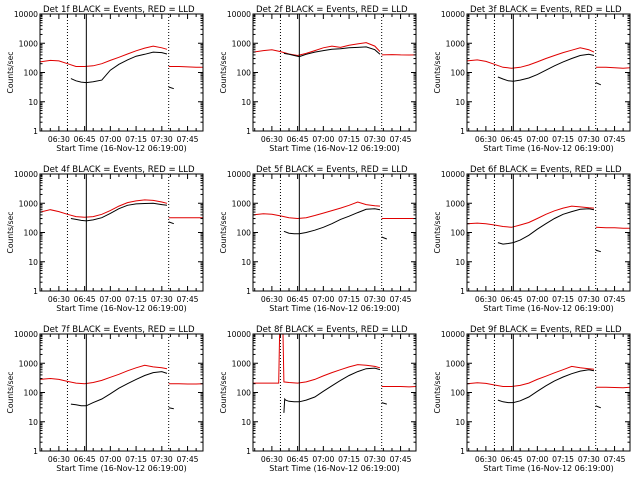 This screenshot has height=480, width=640. What do you see at coordinates (119, 10) in the screenshot?
I see `chart-title: Det 1f BLACK = Events, RED = LLD` at bounding box center [119, 10].